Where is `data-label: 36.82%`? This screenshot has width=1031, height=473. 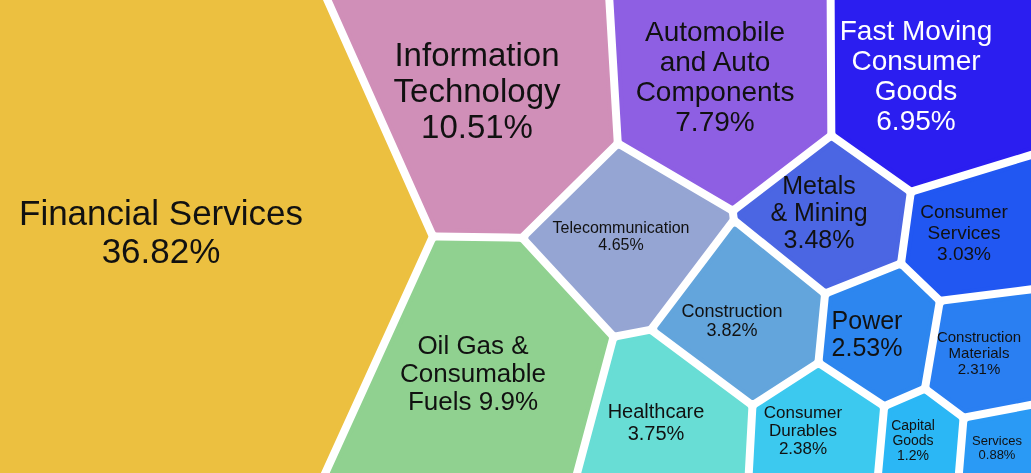 data-label: 36.82% is located at coordinates (161, 250).